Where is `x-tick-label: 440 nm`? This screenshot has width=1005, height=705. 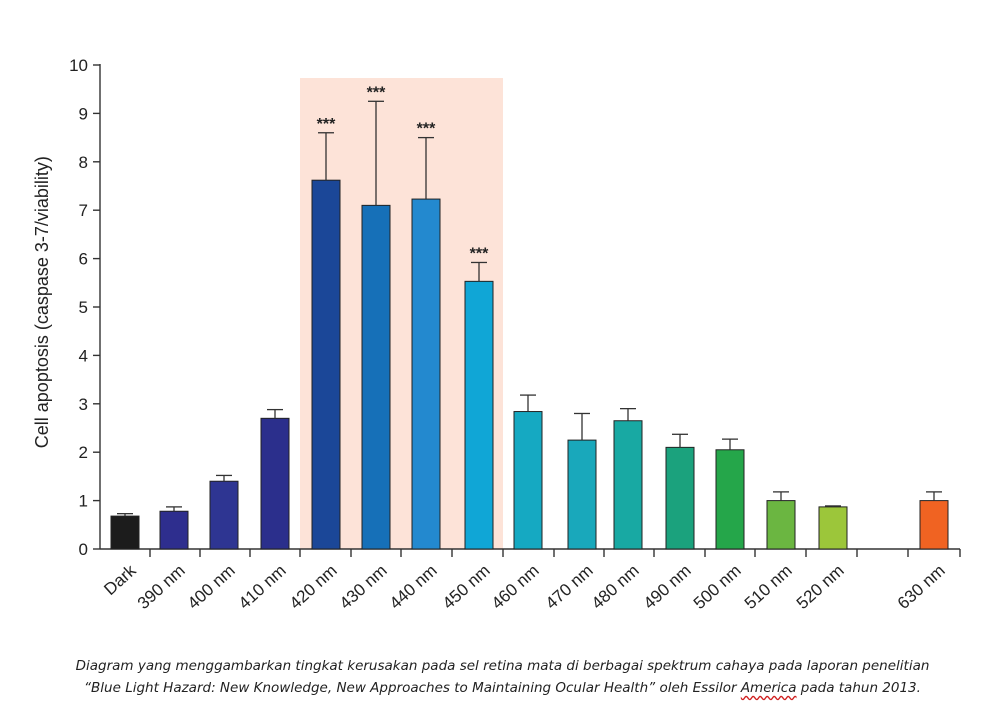
x-tick-label: 440 nm is located at coordinates (413, 587).